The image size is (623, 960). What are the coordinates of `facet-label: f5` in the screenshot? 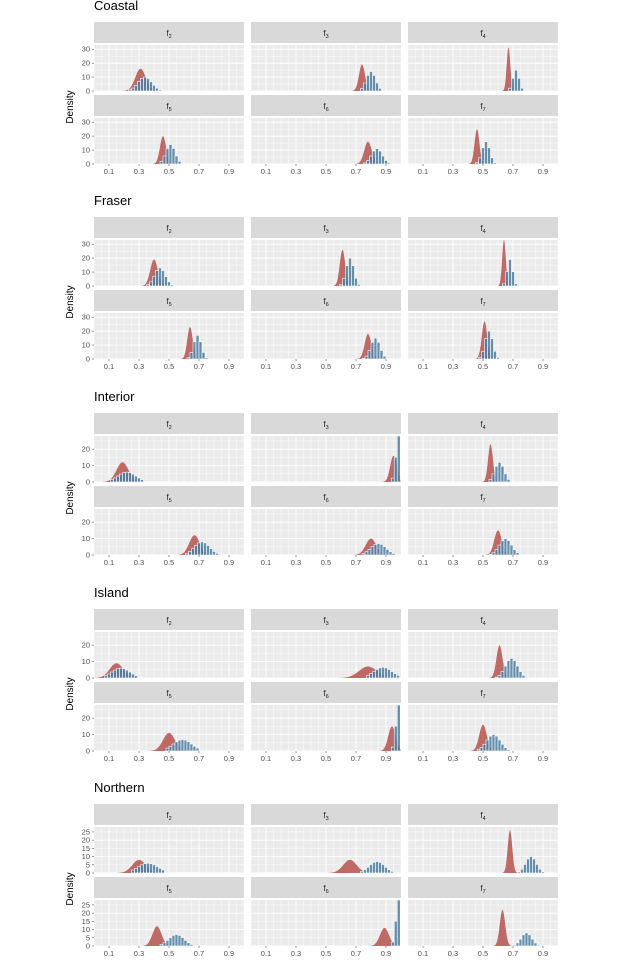 It's located at (168, 694).